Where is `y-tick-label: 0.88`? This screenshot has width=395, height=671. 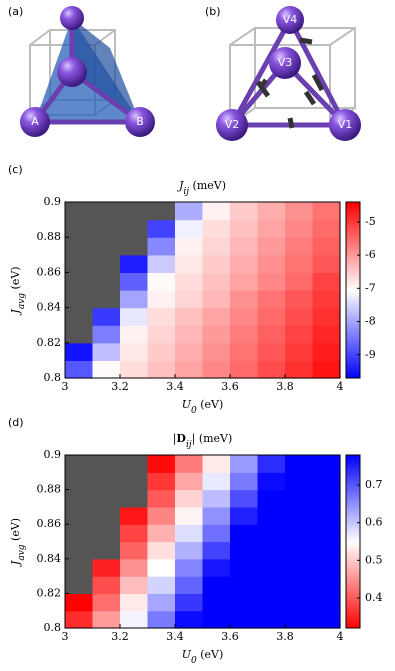
y-tick-label: 0.88 is located at coordinates (49, 489).